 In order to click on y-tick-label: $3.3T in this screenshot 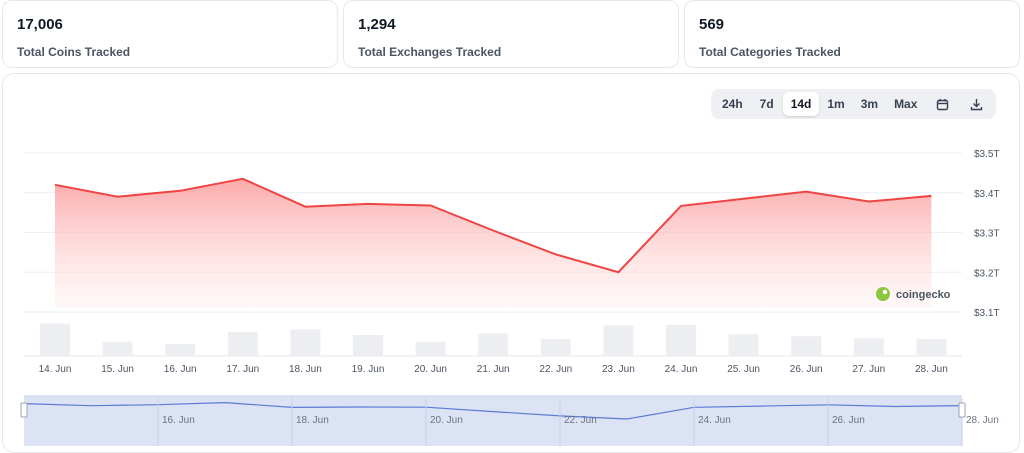, I will do `click(987, 234)`.